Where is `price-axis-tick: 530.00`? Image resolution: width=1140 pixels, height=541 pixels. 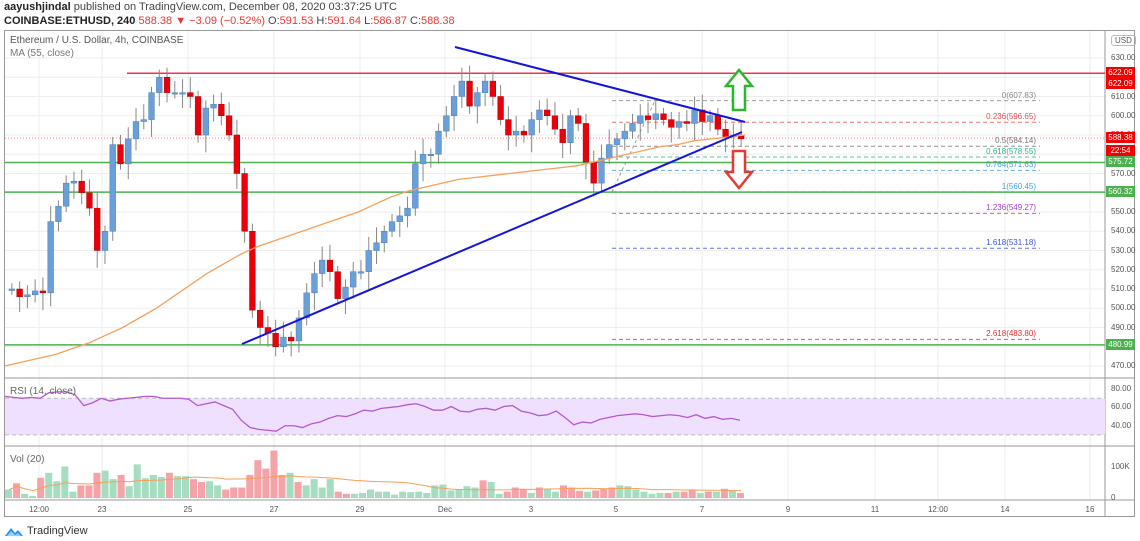 price-axis-tick: 530.00 is located at coordinates (1123, 250).